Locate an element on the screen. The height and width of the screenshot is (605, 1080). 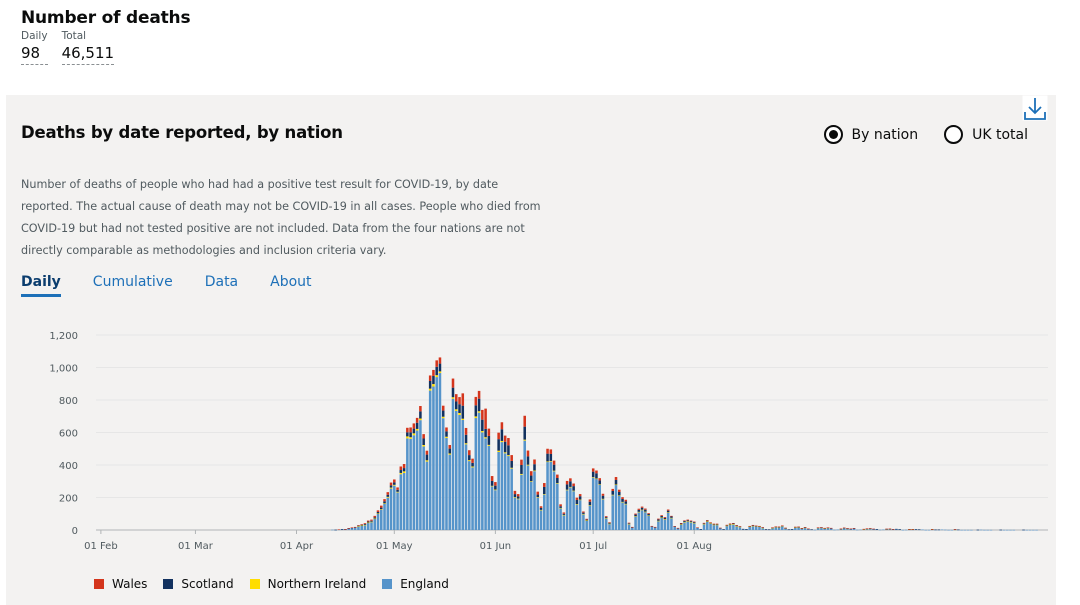
radio-uk-total: UK total is located at coordinates (986, 134).